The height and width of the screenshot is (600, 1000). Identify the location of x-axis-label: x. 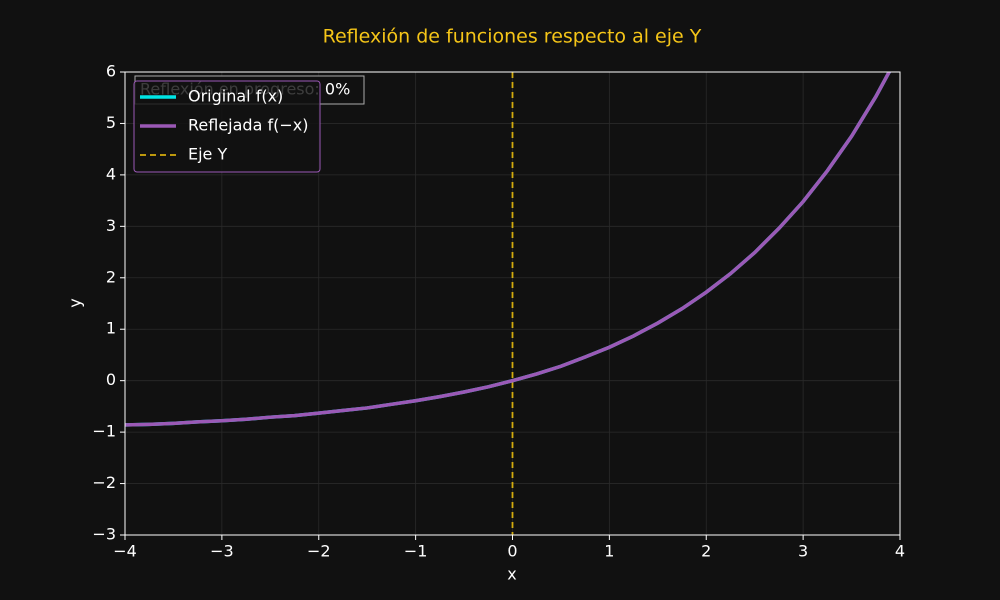
(511, 574).